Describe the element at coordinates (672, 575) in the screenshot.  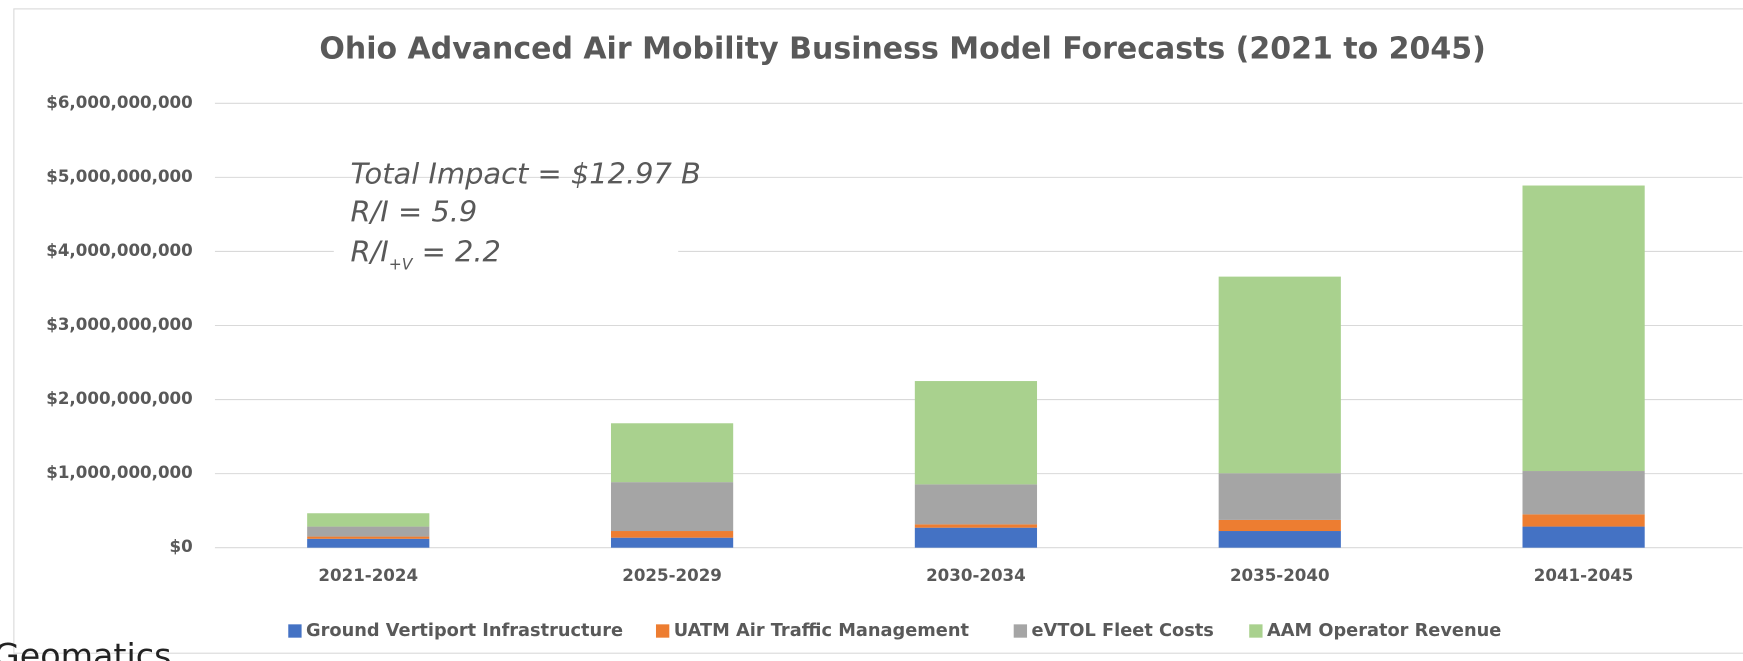
I see `x-tick-label: 2025-2029` at that location.